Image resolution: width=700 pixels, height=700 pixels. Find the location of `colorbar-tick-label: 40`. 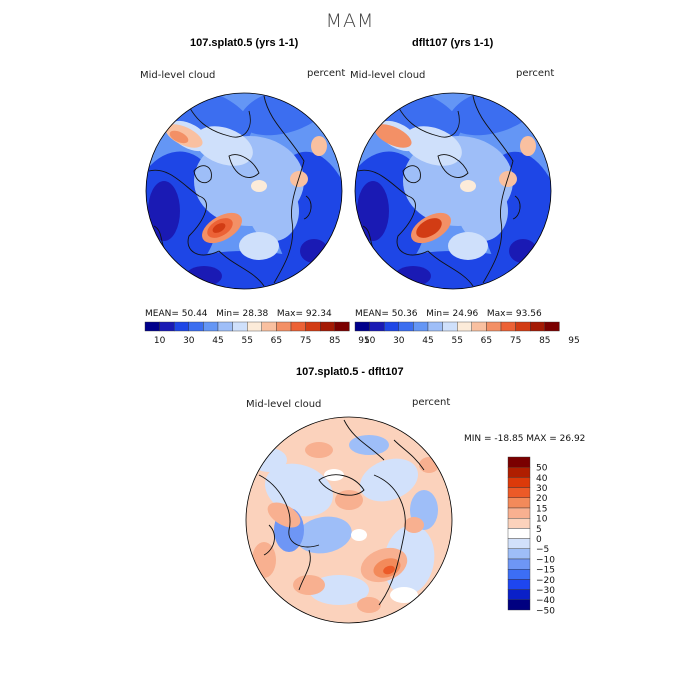

colorbar-tick-label: 40 is located at coordinates (542, 479).